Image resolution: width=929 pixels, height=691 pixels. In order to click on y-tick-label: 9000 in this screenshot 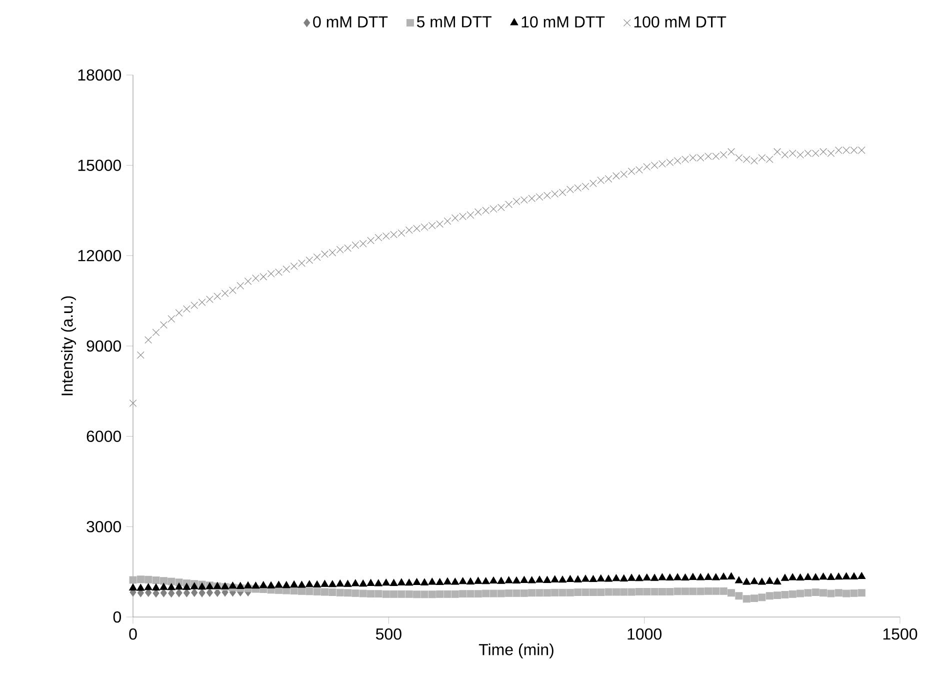, I will do `click(103, 346)`.